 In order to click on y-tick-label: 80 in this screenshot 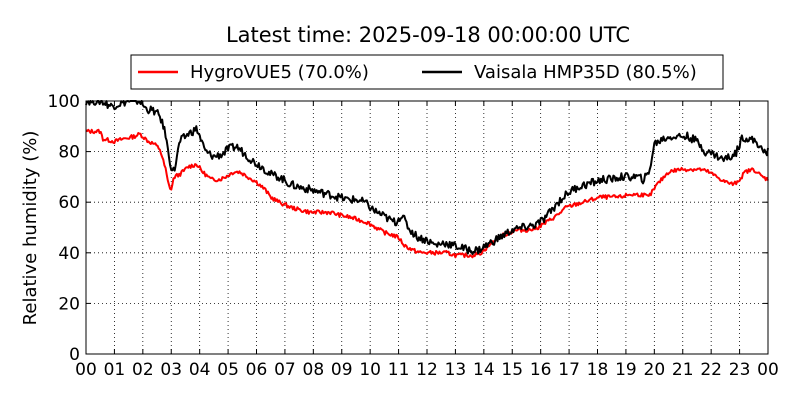, I will do `click(69, 153)`.